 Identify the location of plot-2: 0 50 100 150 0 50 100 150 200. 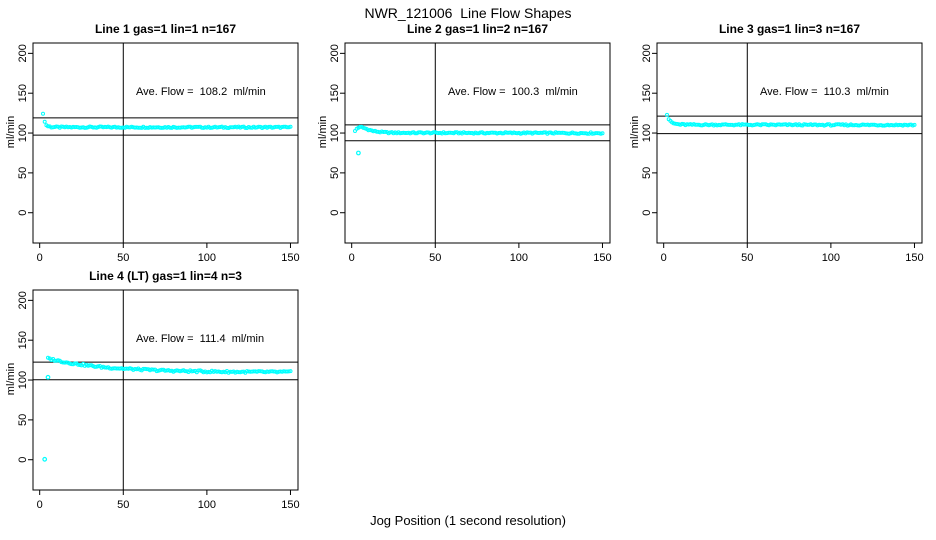
(470, 153).